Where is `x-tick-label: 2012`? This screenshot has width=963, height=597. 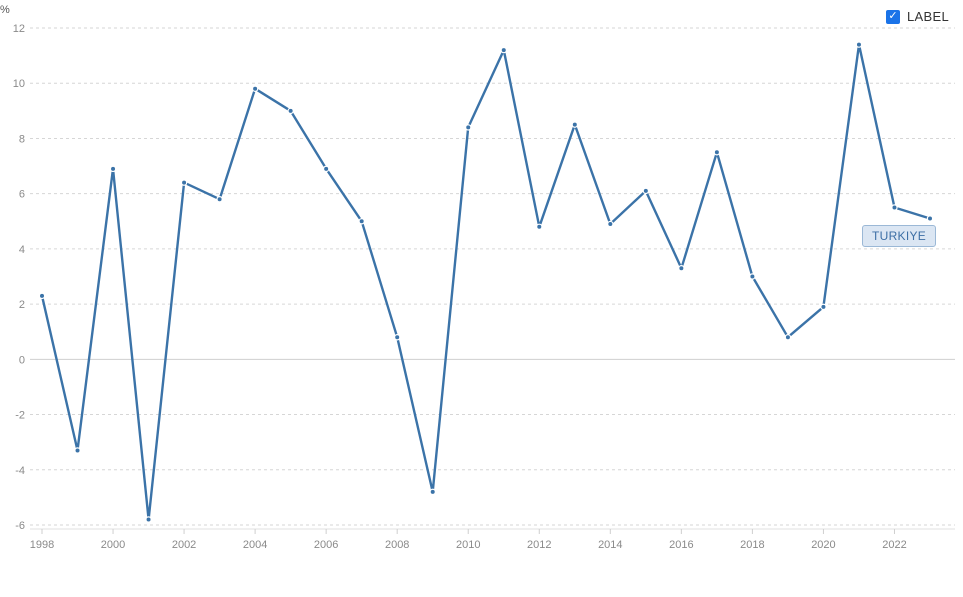
x-tick-label: 2012 is located at coordinates (539, 545).